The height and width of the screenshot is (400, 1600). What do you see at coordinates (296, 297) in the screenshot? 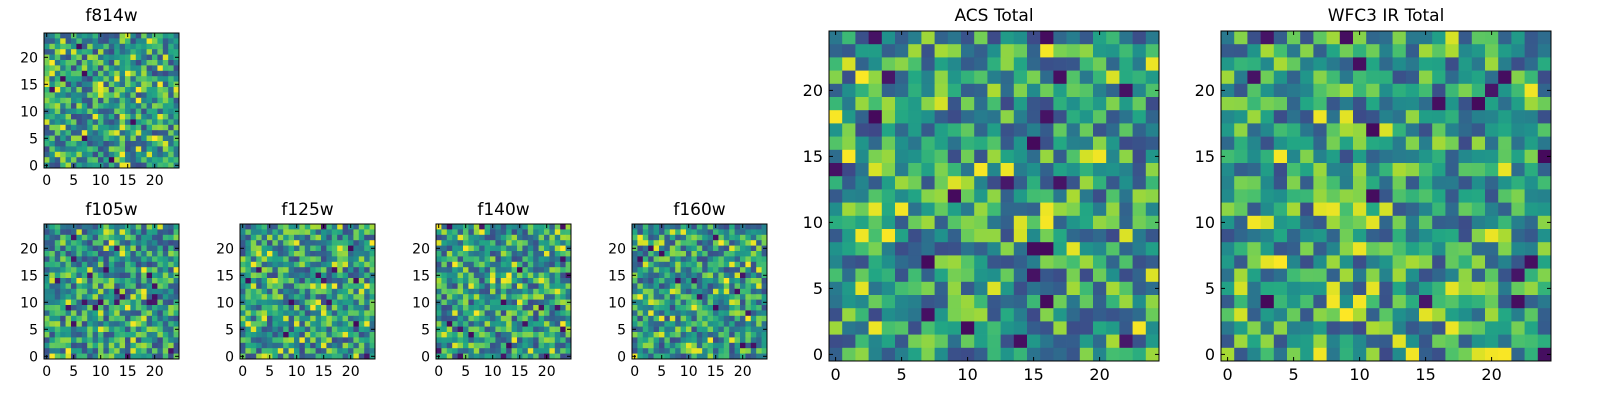
I see `panel-f125w: f125w 0 5 10 15 20 0 5 10 15 20` at bounding box center [296, 297].